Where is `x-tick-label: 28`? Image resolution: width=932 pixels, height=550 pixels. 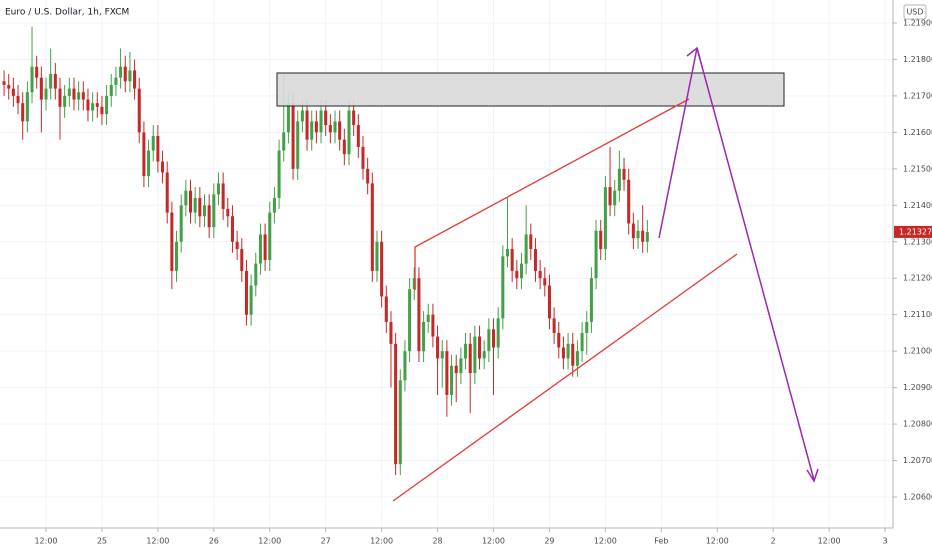 x-tick-label: 28 is located at coordinates (437, 541).